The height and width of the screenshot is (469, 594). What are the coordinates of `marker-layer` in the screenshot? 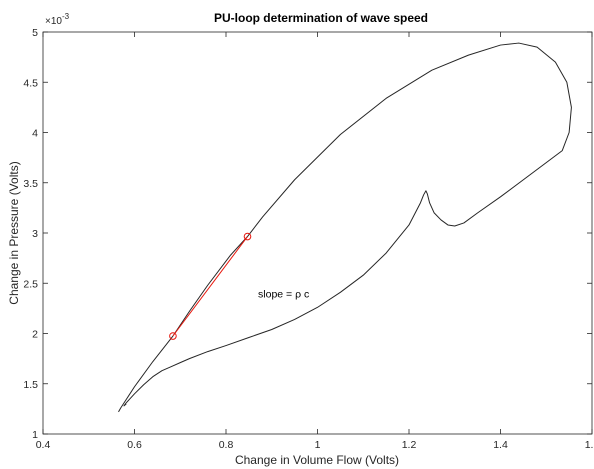 It's located at (210, 286).